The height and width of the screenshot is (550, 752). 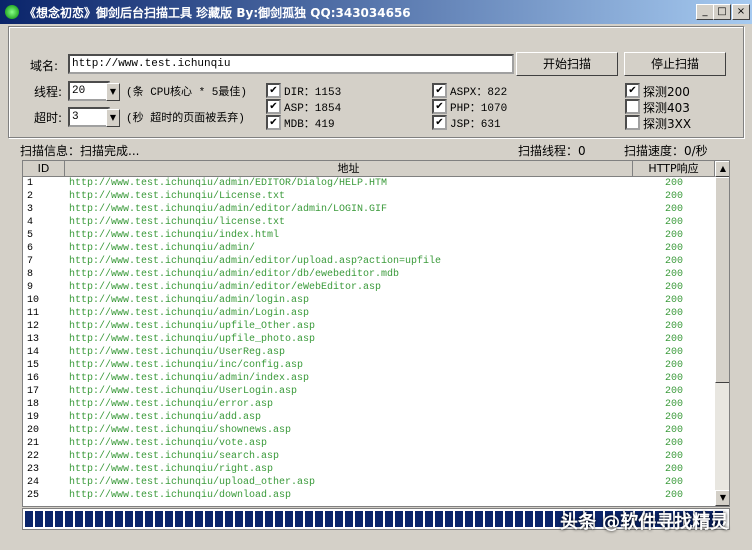 I want to click on row-id: 10, so click(x=33, y=300).